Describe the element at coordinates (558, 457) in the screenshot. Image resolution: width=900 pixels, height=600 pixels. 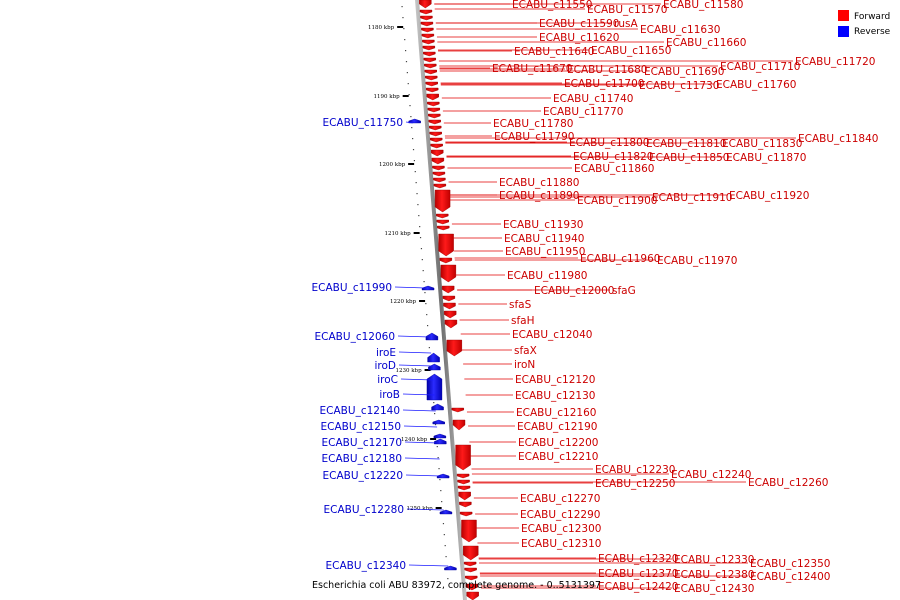
I see `forward-gene-label: ECABU_c12210` at that location.